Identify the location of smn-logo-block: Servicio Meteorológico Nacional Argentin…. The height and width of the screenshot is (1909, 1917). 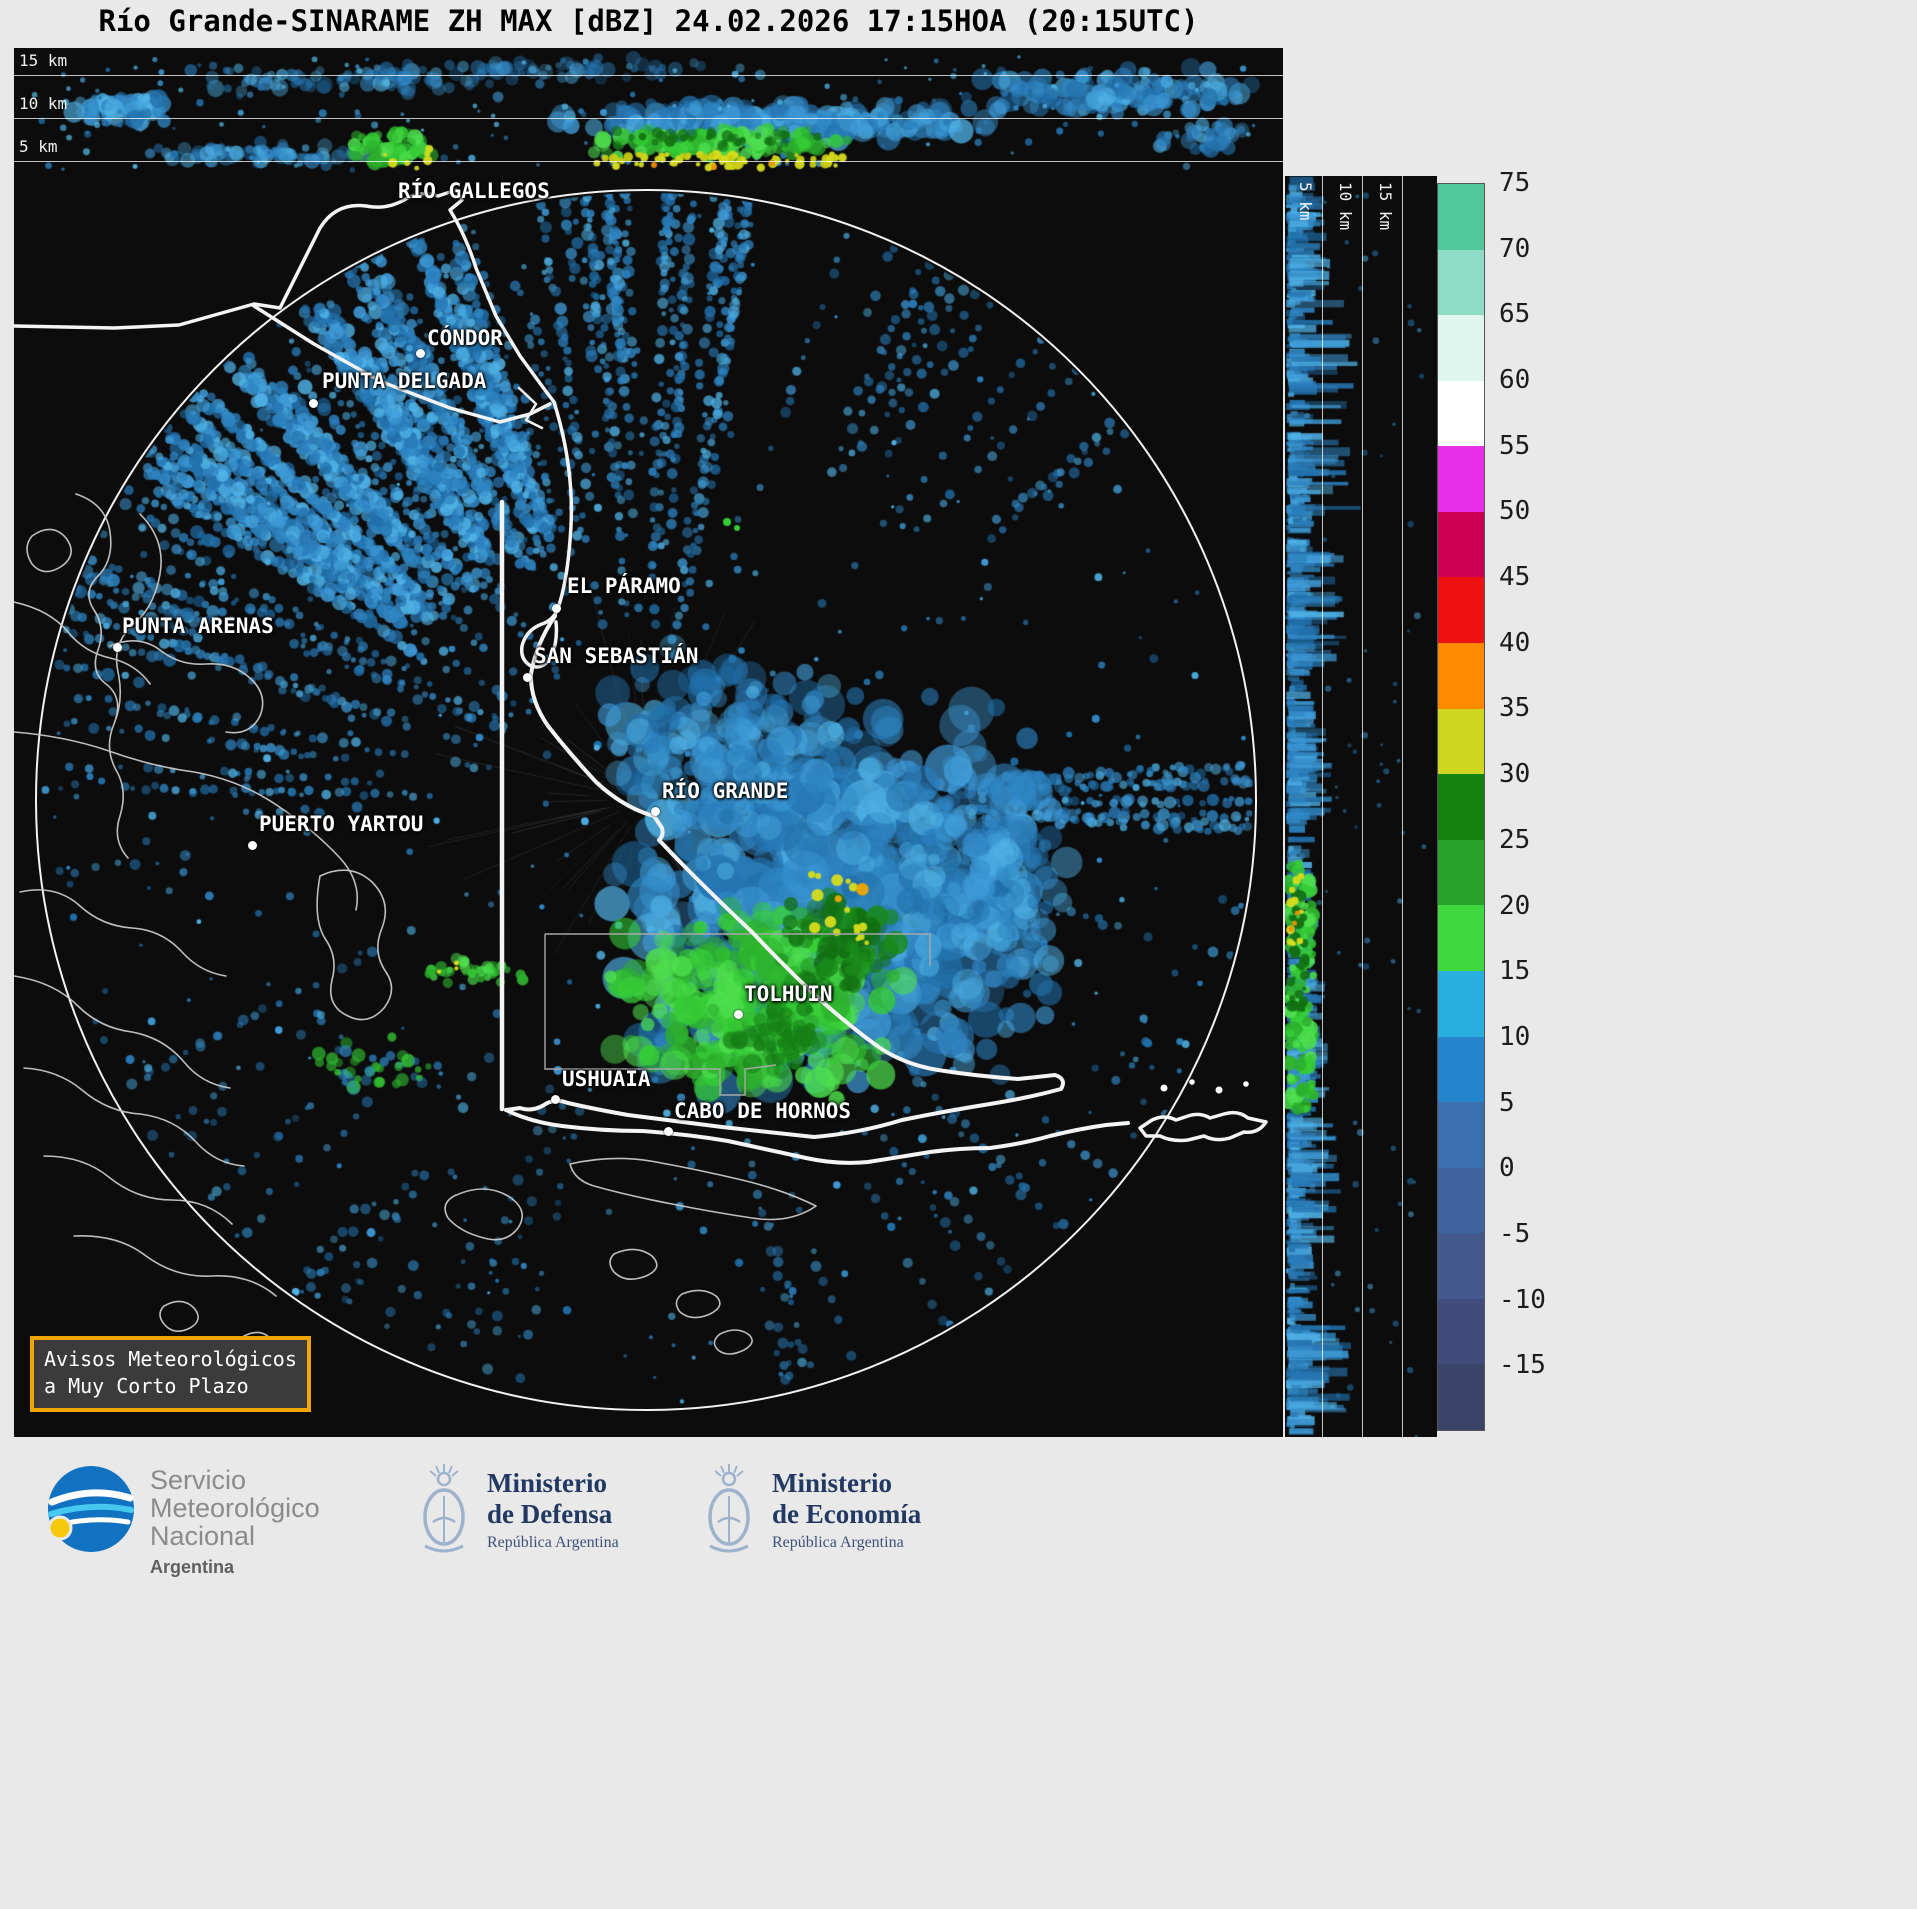
(183, 1522).